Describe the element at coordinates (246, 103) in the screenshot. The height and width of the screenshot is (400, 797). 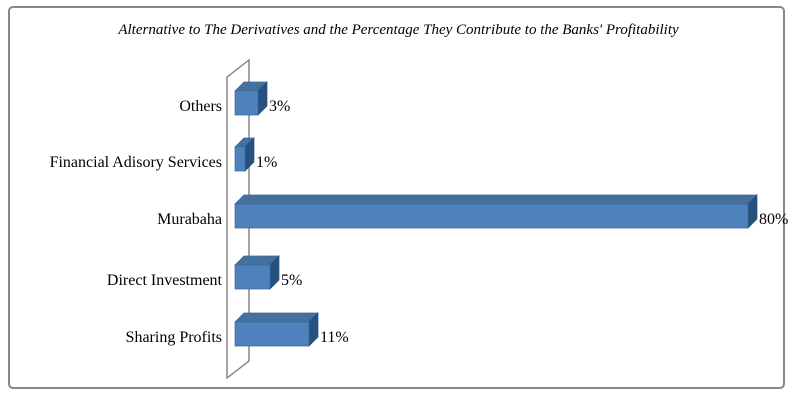
I see `bar-others` at that location.